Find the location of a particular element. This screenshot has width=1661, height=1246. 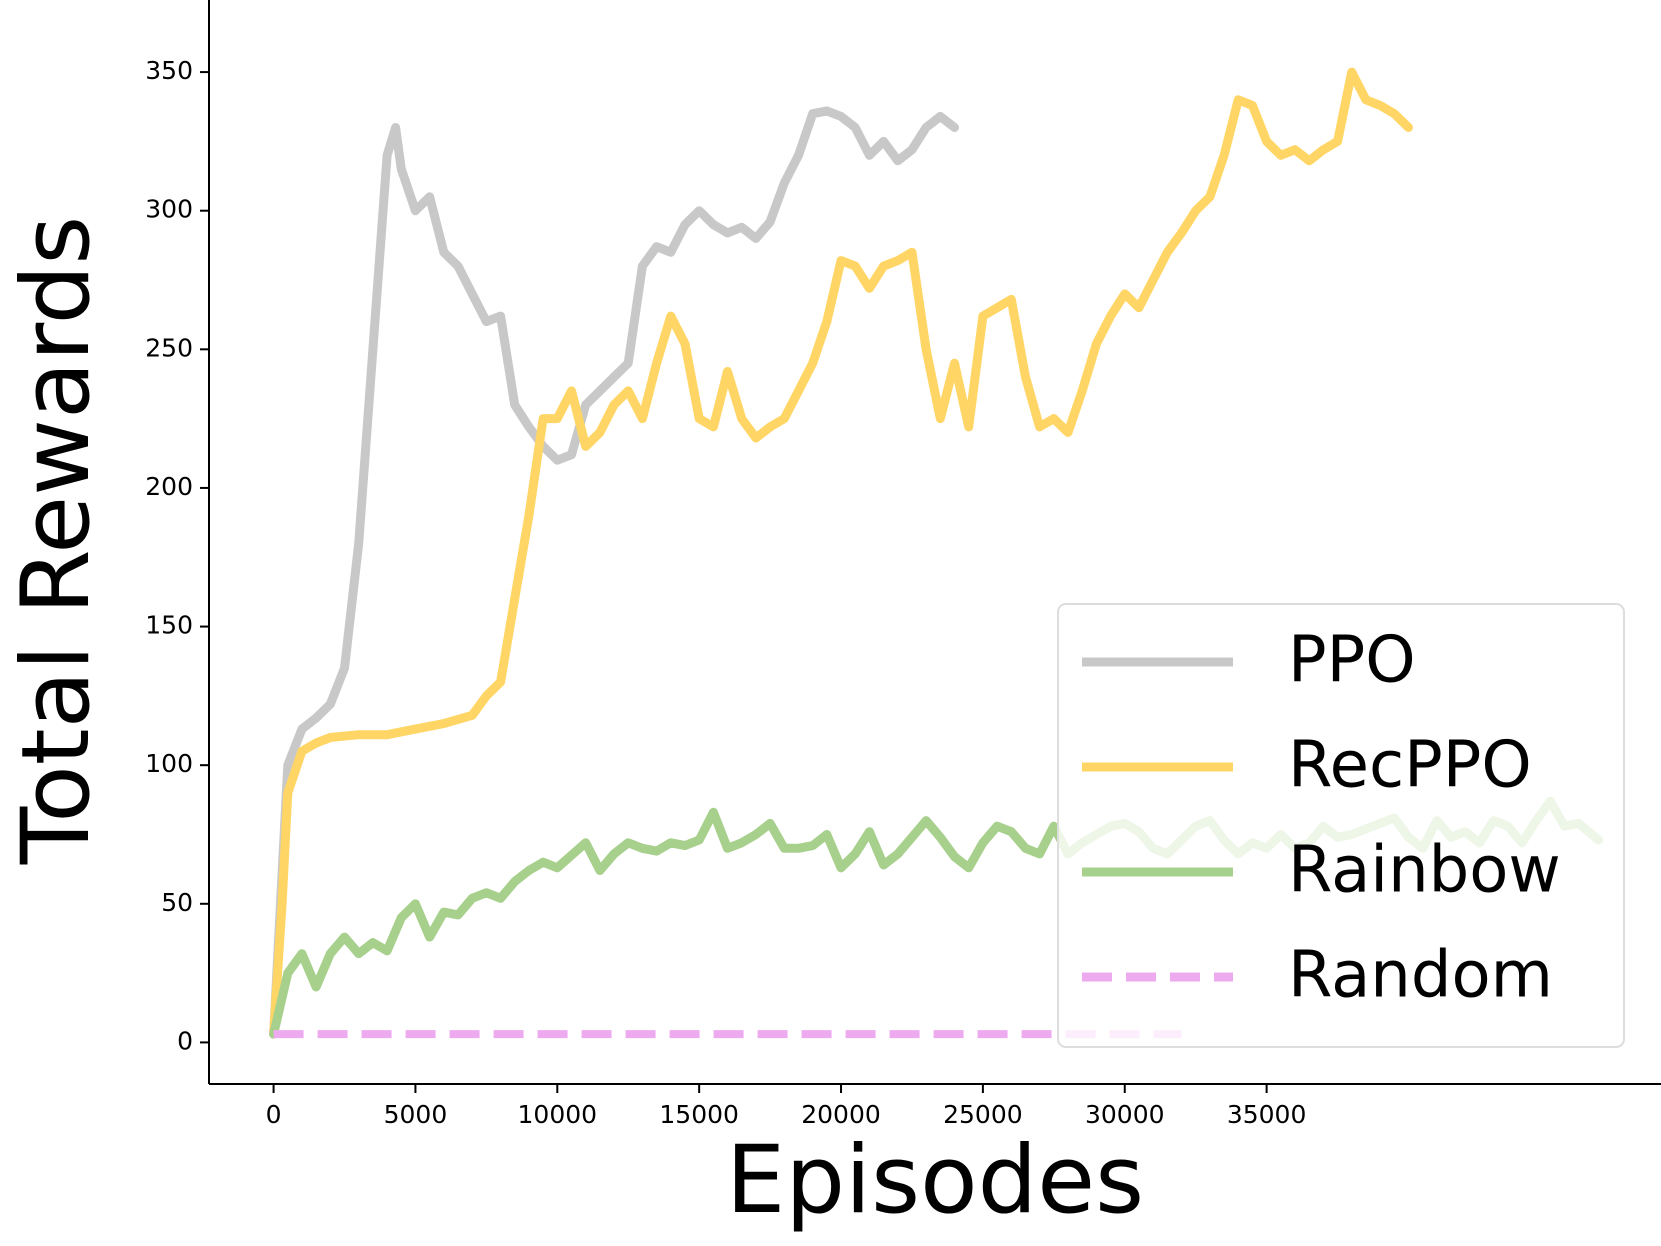

y-tick-label: 300 is located at coordinates (169, 209).